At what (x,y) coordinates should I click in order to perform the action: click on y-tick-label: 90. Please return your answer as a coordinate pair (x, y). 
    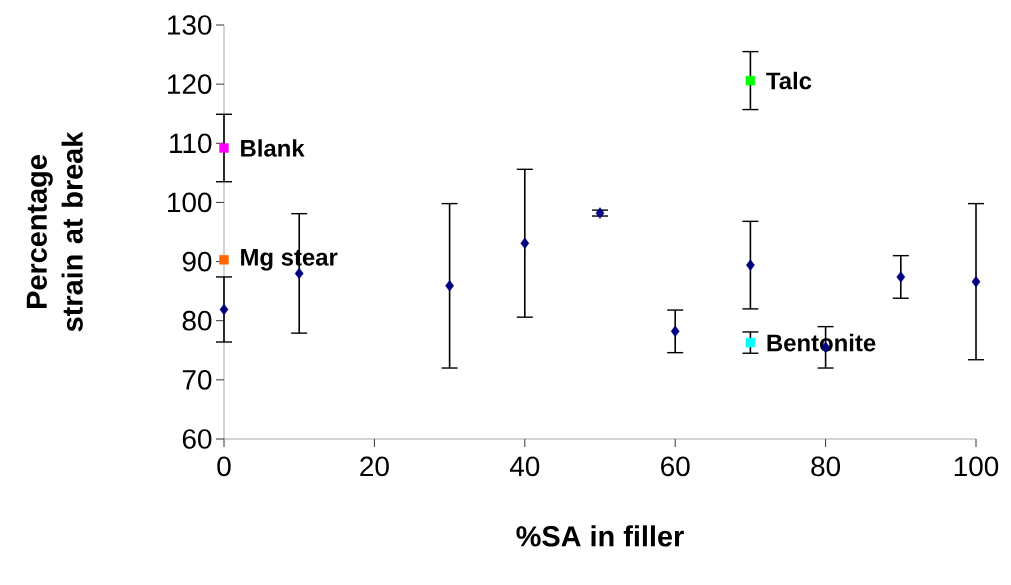
    Looking at the image, I should click on (197, 261).